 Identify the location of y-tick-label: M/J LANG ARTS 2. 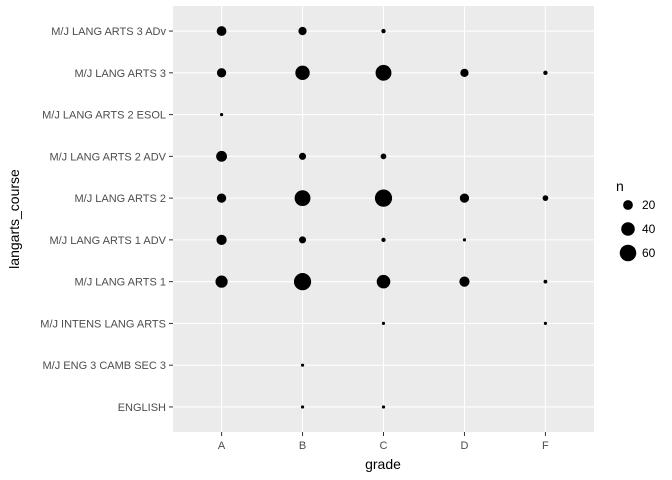
(121, 199).